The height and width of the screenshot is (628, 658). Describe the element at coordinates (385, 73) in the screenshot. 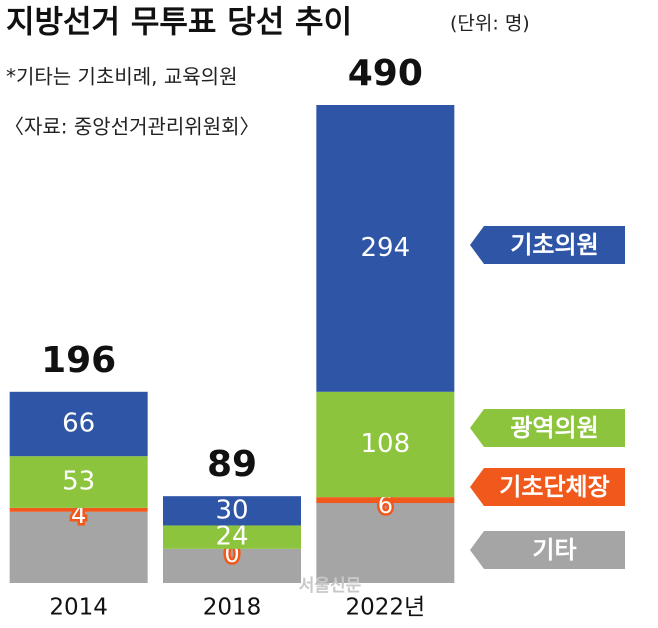

I see `total-label: 490` at that location.